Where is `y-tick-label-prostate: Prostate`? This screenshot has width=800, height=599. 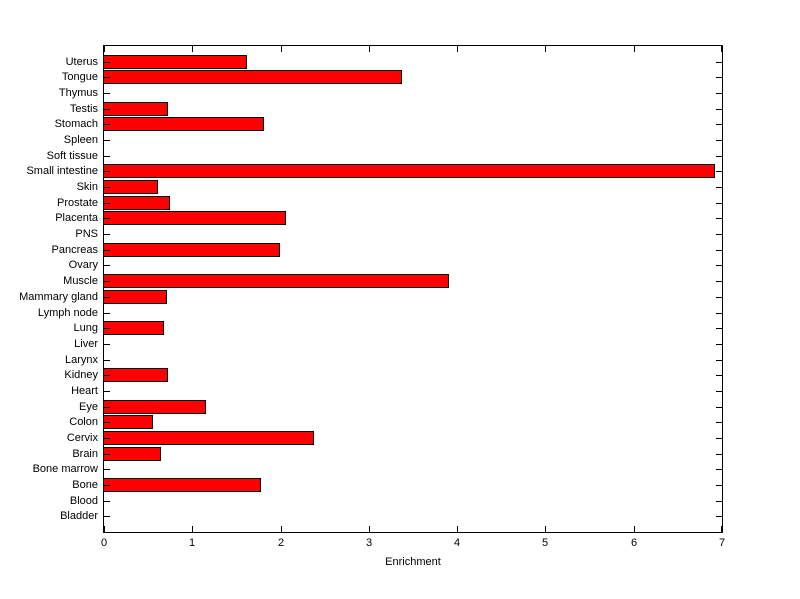
y-tick-label-prostate: Prostate is located at coordinates (77, 203).